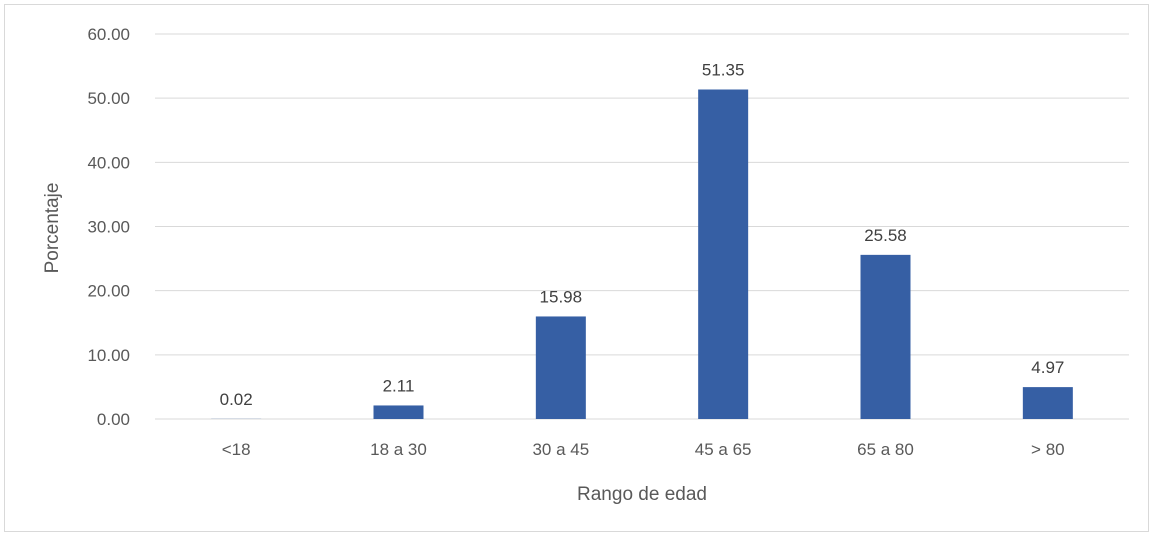 This screenshot has width=1155, height=535. I want to click on y-tick-label: 10.00, so click(108, 355).